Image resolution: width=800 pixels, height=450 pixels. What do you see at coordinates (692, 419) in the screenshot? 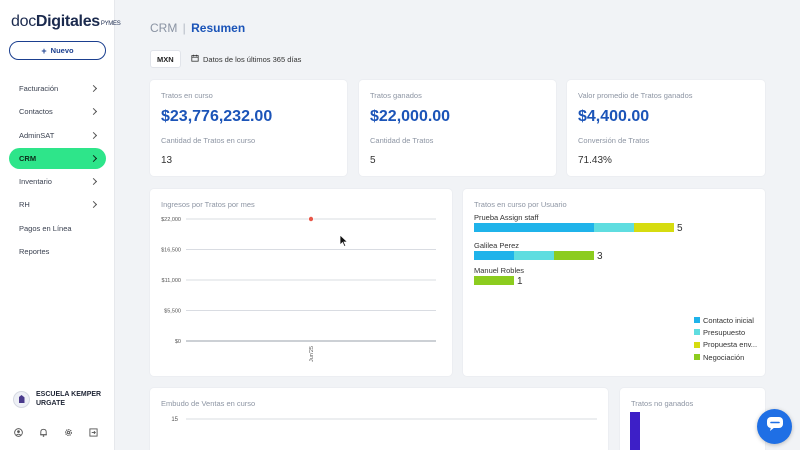
I see `no-ganados-chart-card: Tratos no ganados` at bounding box center [692, 419].